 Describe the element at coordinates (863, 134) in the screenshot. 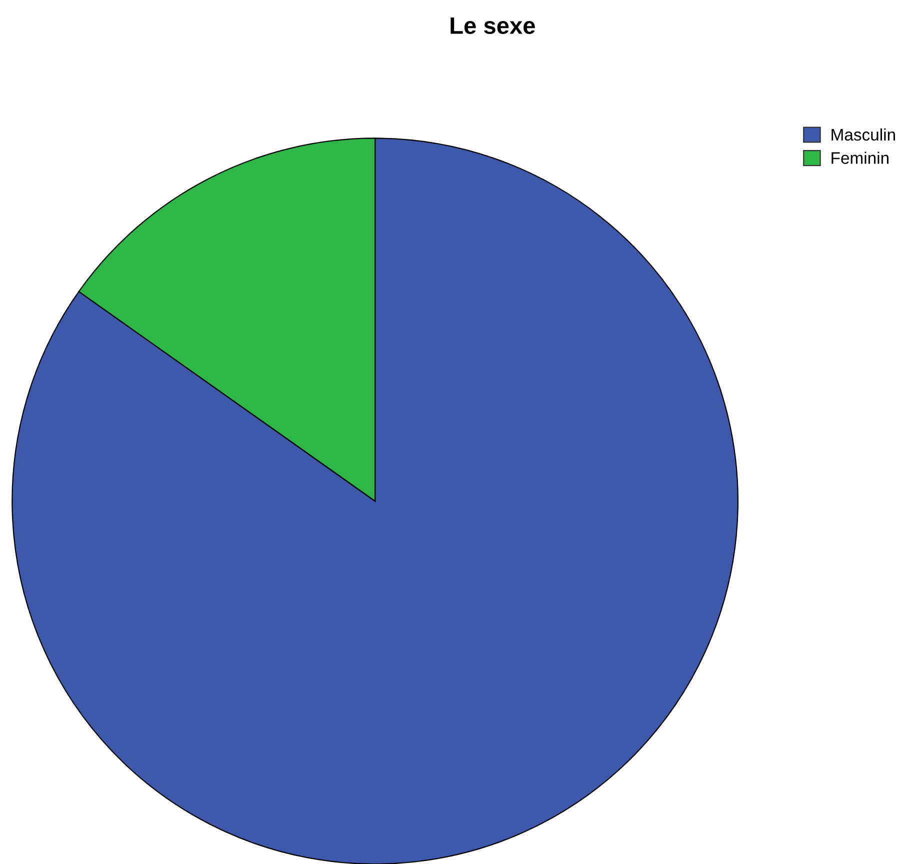

I see `legend-label: Masculin` at that location.